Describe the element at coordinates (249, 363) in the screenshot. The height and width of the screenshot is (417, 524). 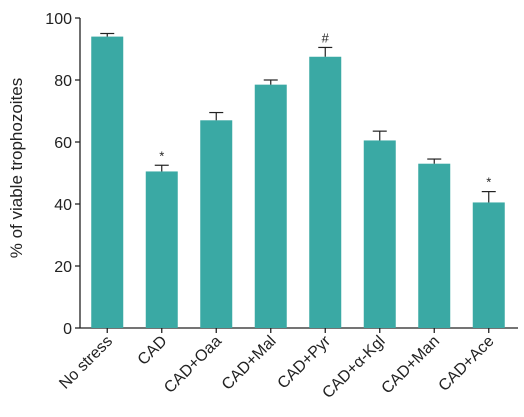
I see `category-label-3: CAD+Mal` at that location.